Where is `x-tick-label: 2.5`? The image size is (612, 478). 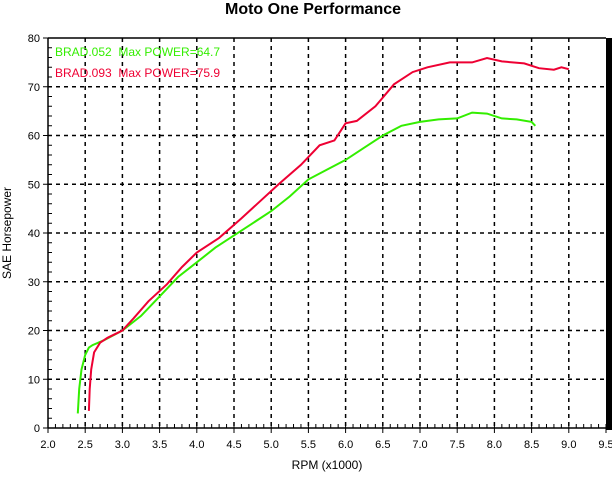
x-tick-label: 2.5 is located at coordinates (85, 445).